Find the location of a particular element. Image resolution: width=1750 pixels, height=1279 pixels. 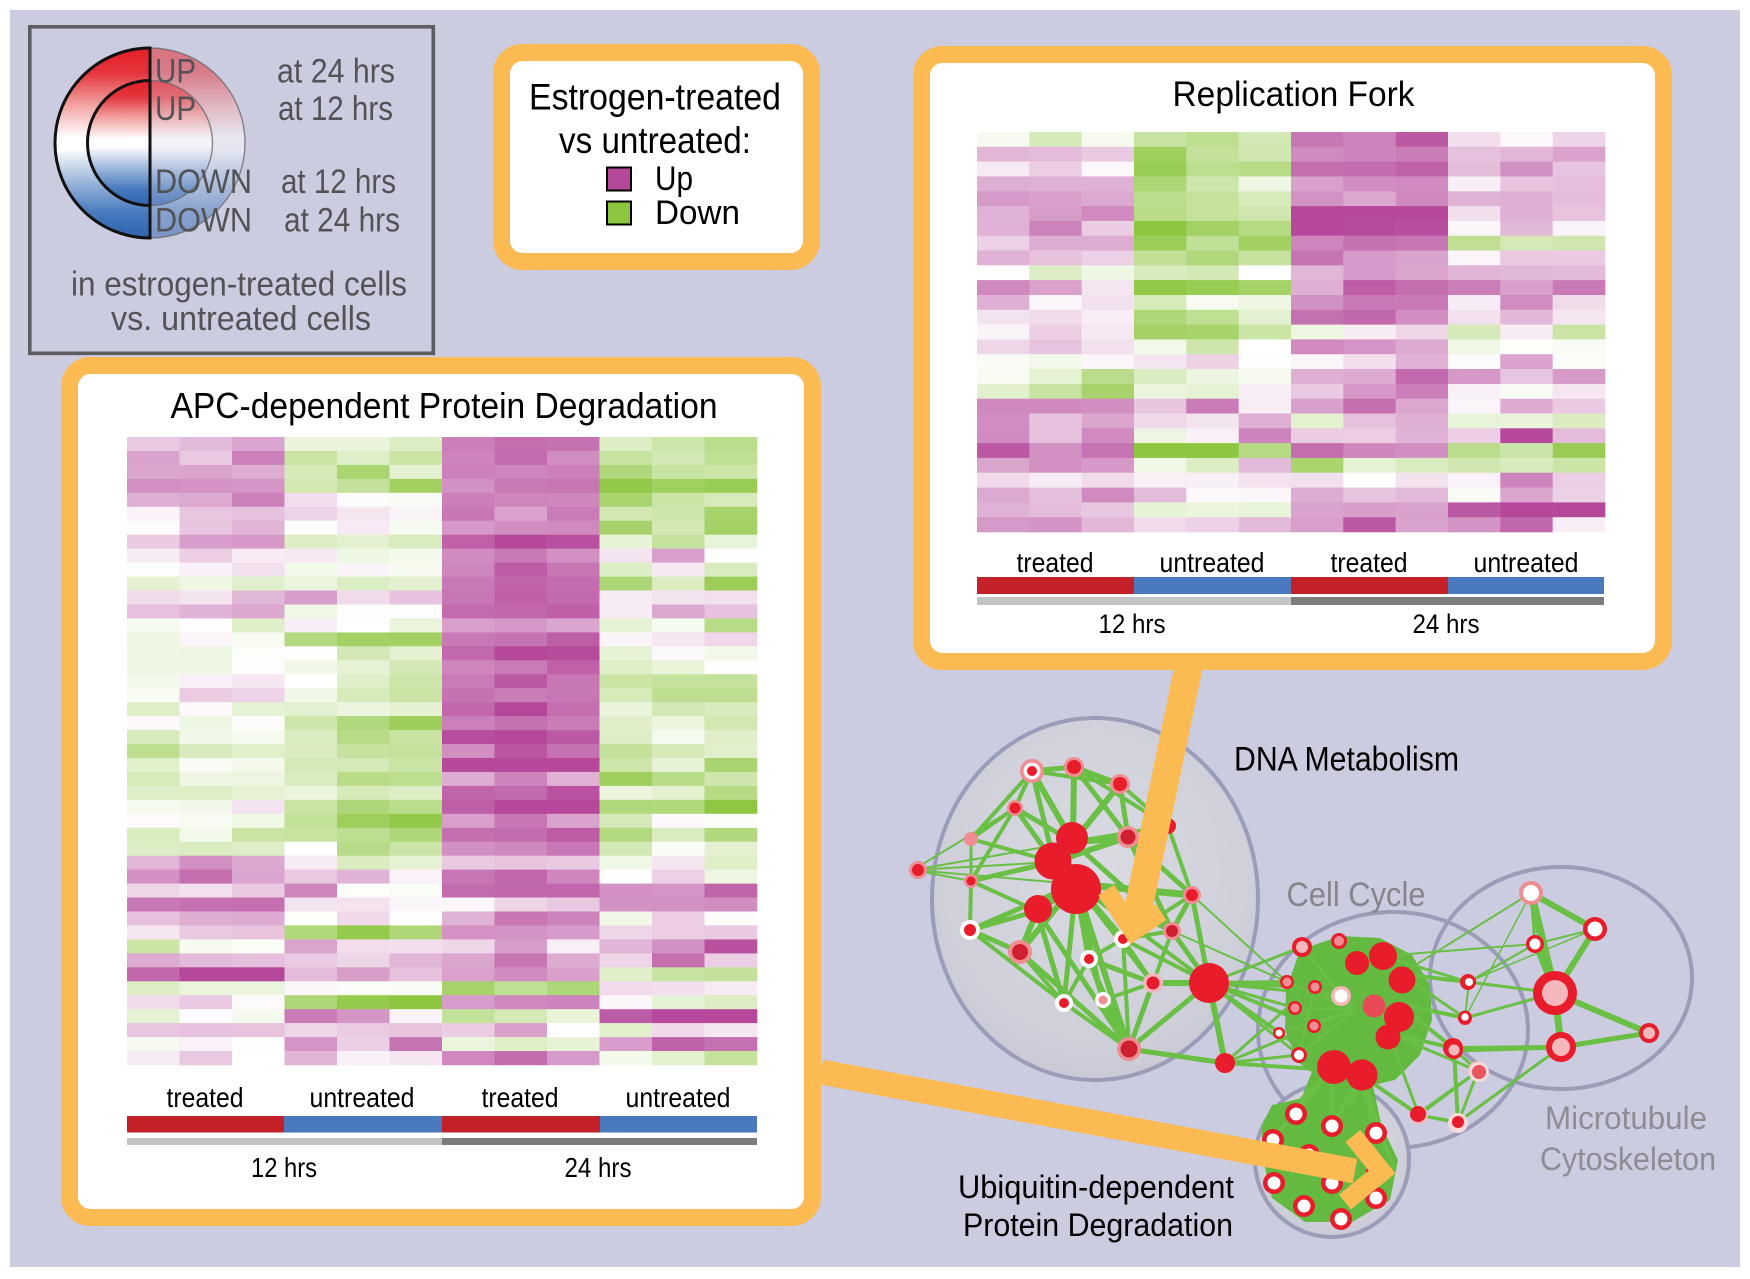

svg-text: Up is located at coordinates (674, 179).